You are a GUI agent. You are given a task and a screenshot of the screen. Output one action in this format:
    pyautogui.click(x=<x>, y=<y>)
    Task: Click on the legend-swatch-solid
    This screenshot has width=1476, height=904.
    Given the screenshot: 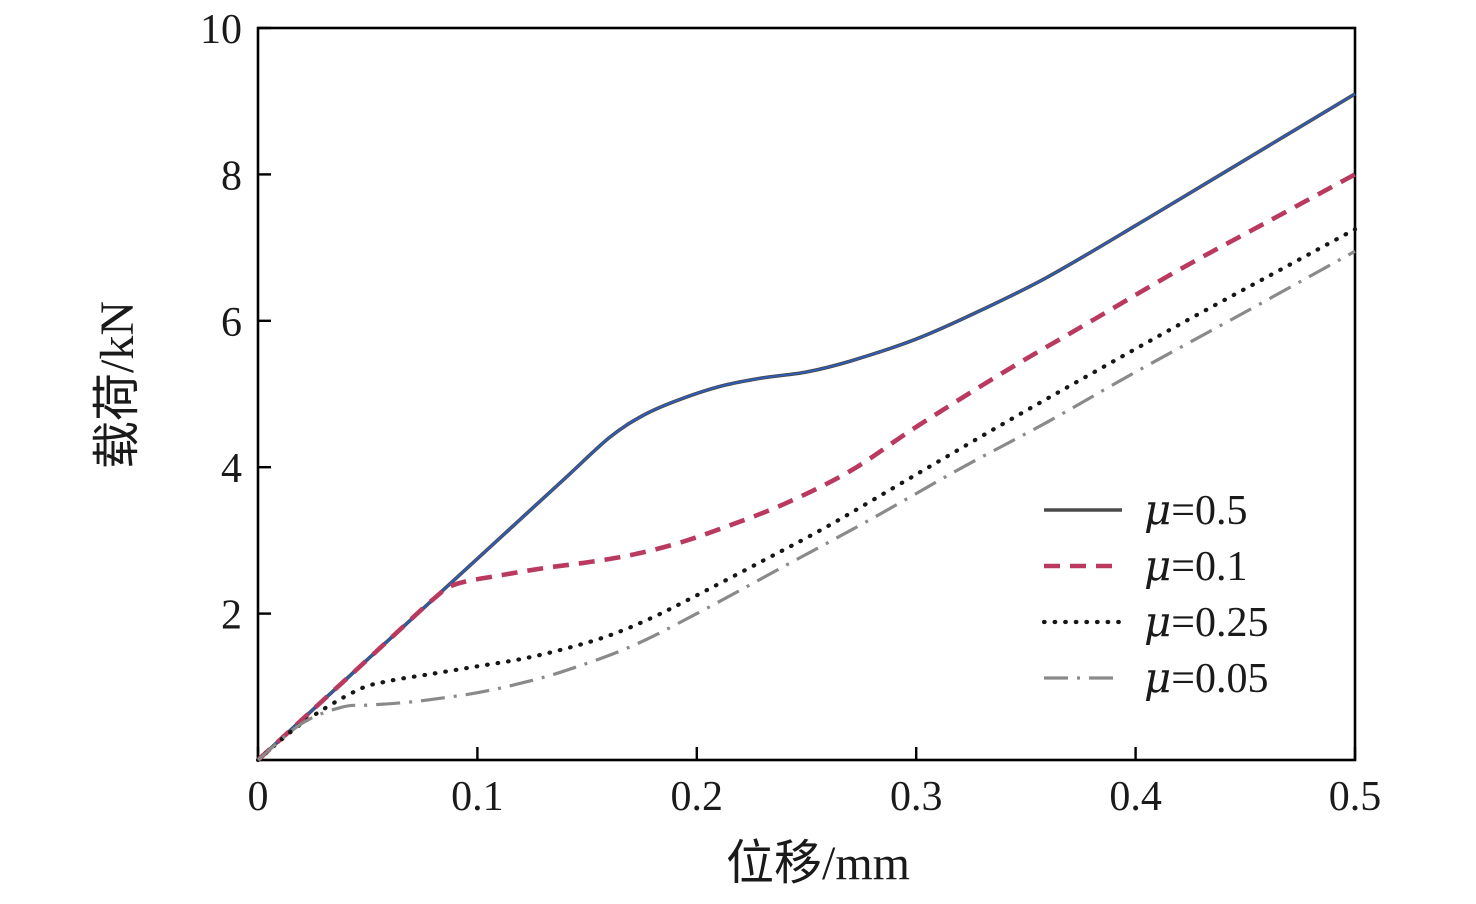 What is the action you would take?
    pyautogui.click(x=1083, y=510)
    